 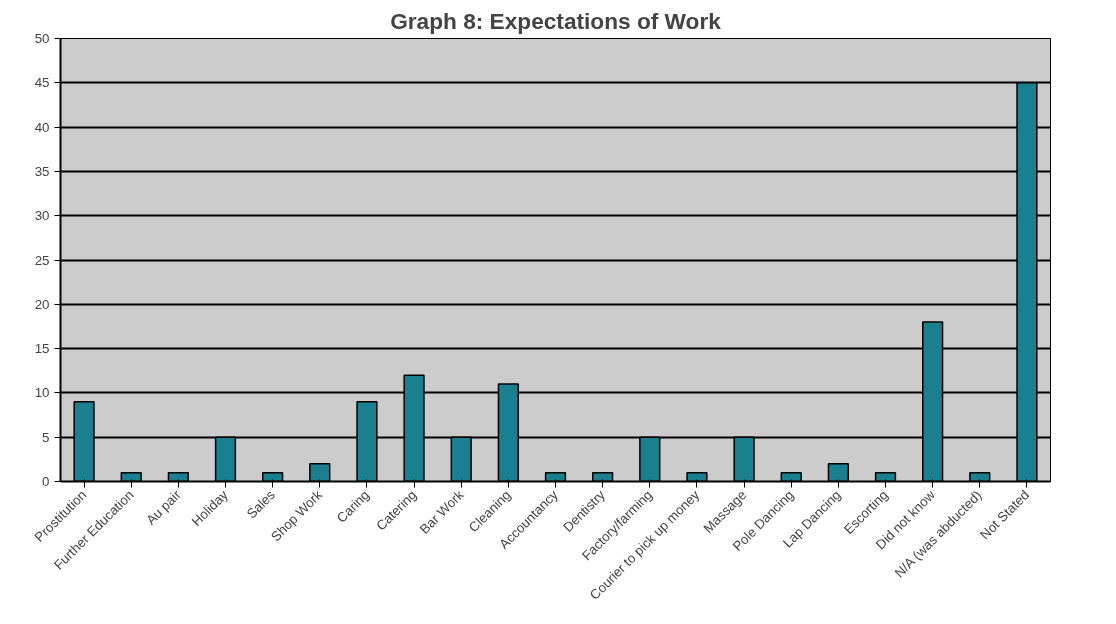 I want to click on y-tick-label: 20, so click(x=42, y=304).